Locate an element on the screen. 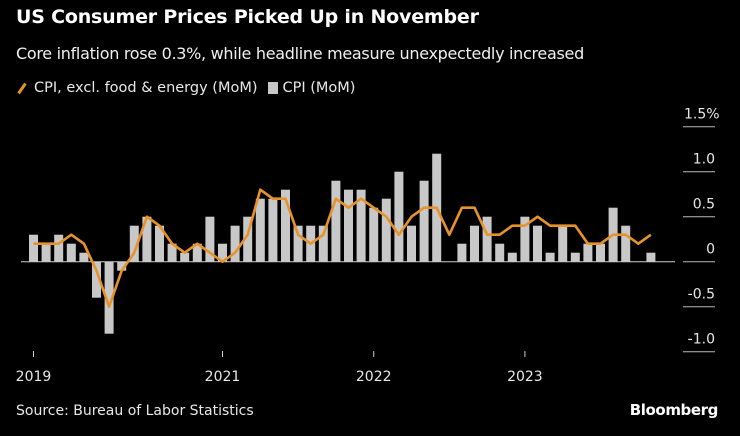 The width and height of the screenshot is (740, 436). chart-title: US Consumer Prices Picked Up in November is located at coordinates (247, 17).